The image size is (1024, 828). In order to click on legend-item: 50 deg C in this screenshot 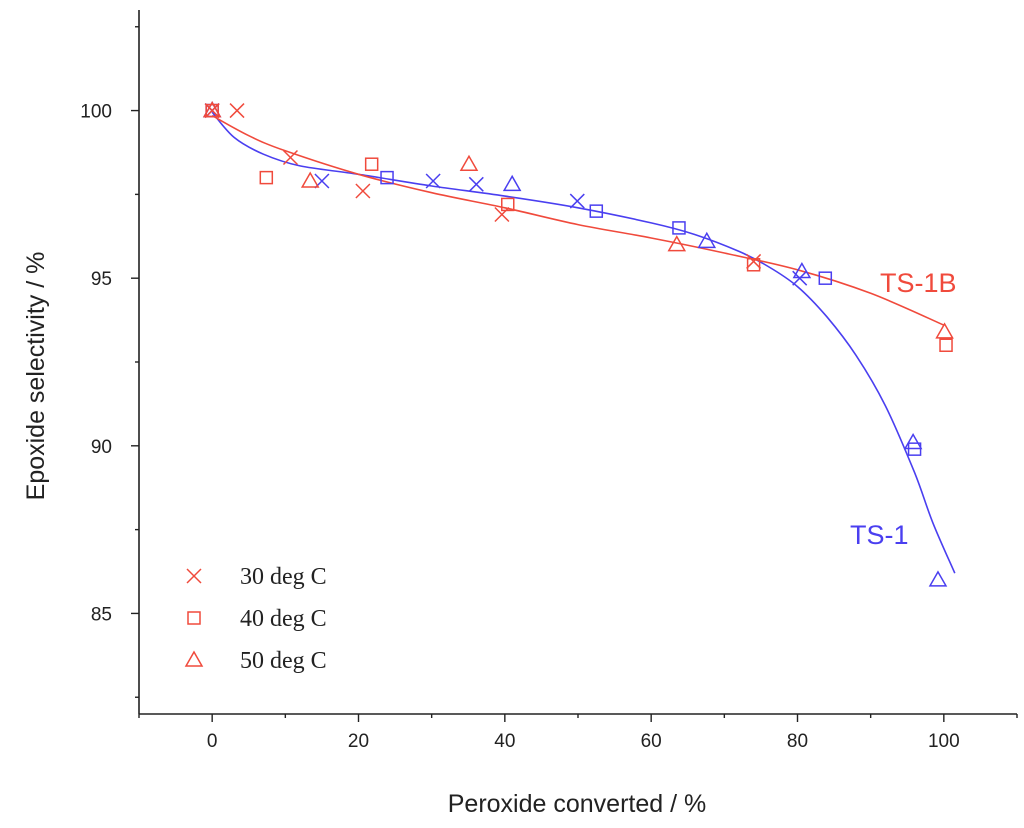, I will do `click(255, 661)`.